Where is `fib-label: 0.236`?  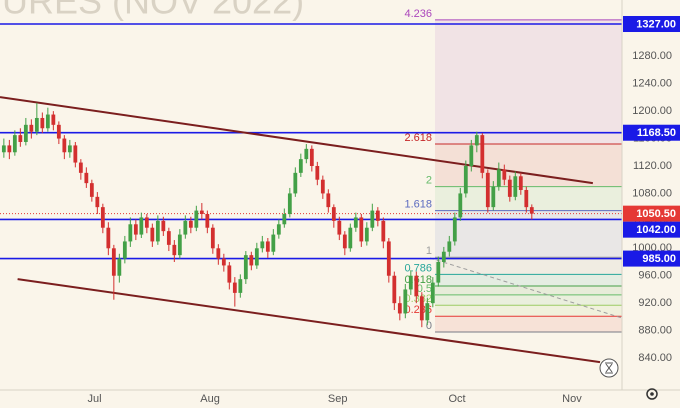 fib-label: 0.236 is located at coordinates (418, 310).